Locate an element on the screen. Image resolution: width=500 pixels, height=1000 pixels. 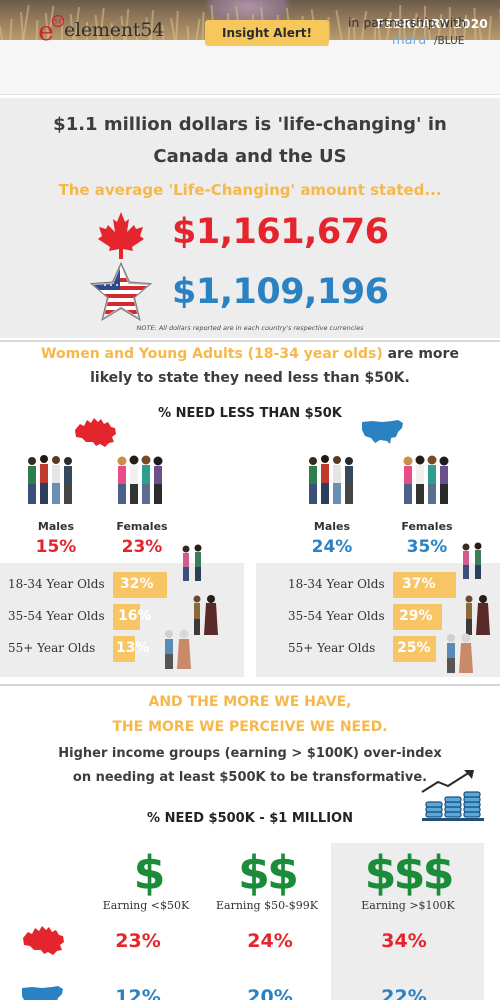
females-group-icon-us is located at coordinates (426, 479).